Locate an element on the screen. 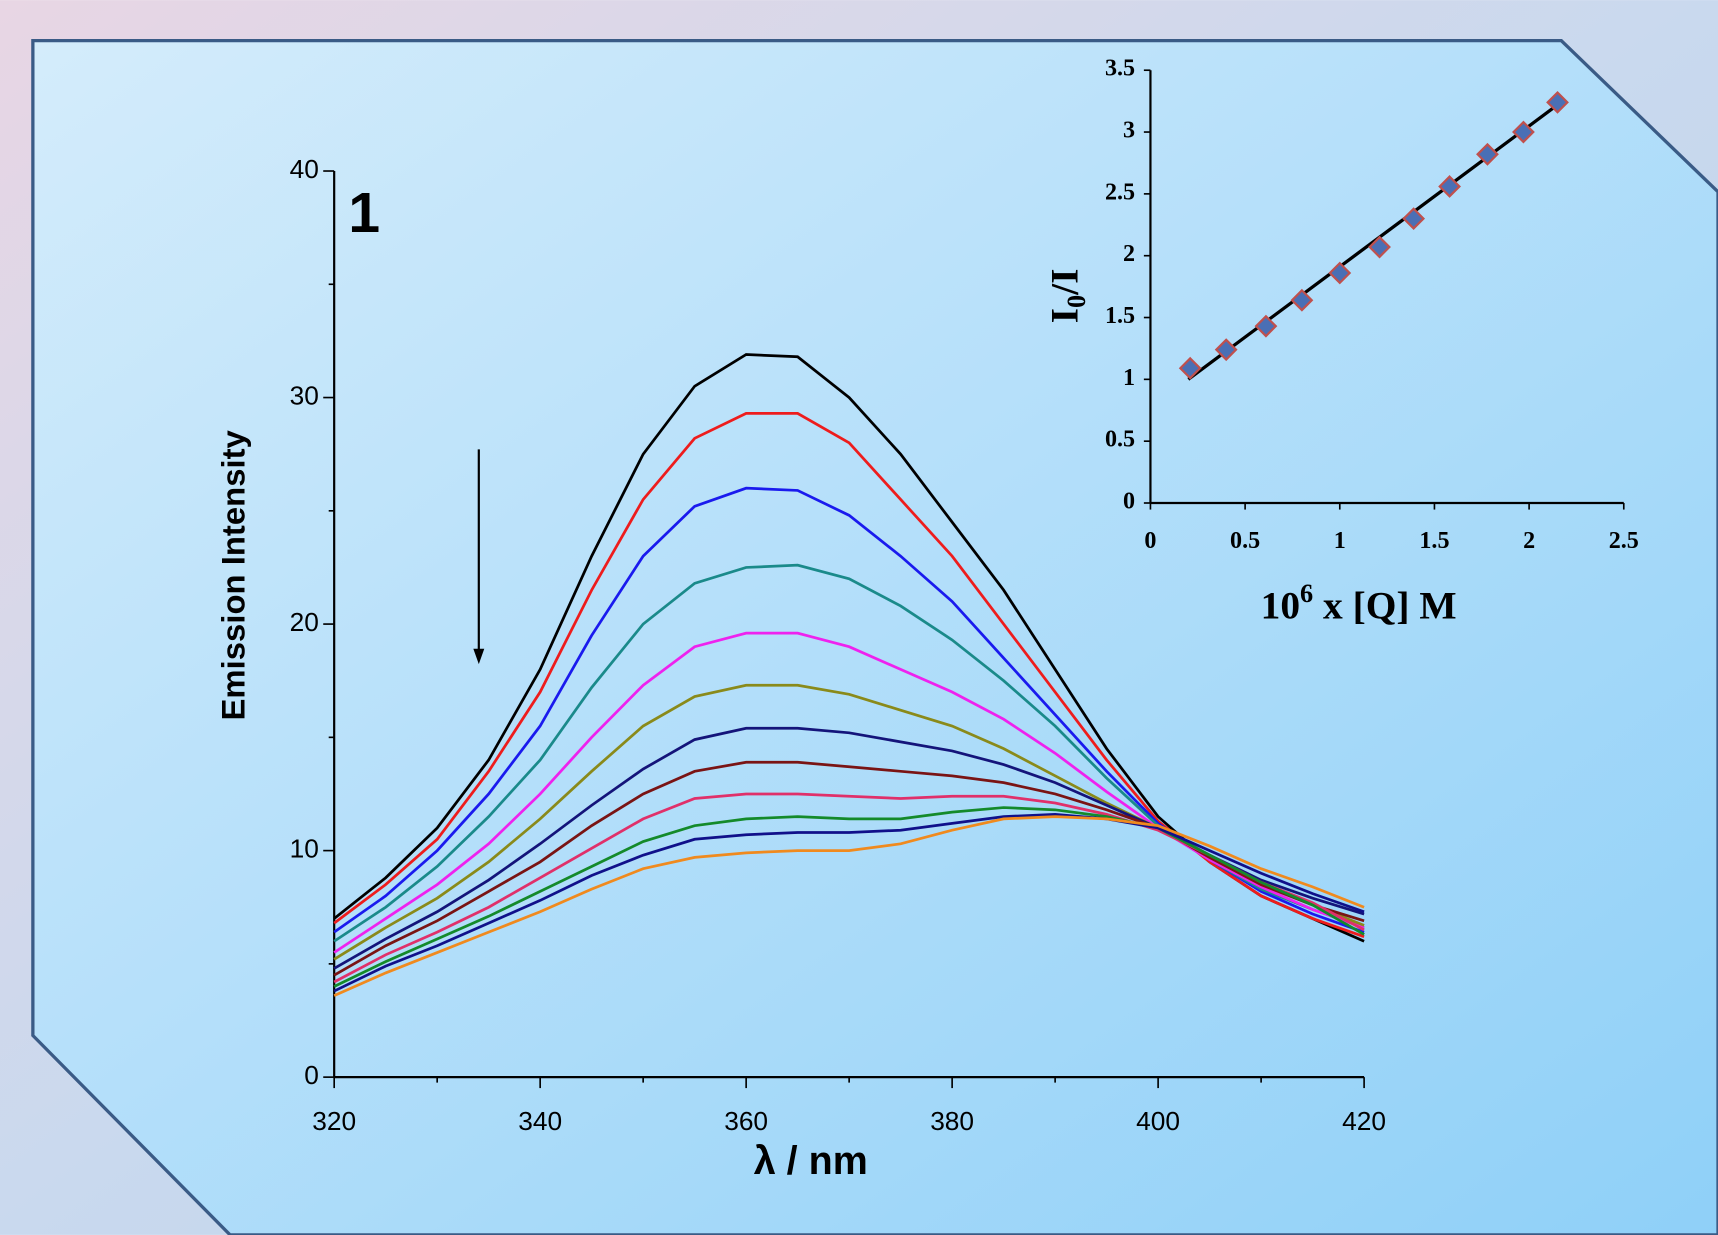 The image size is (1718, 1235). panel-label: 1 is located at coordinates (364, 213).